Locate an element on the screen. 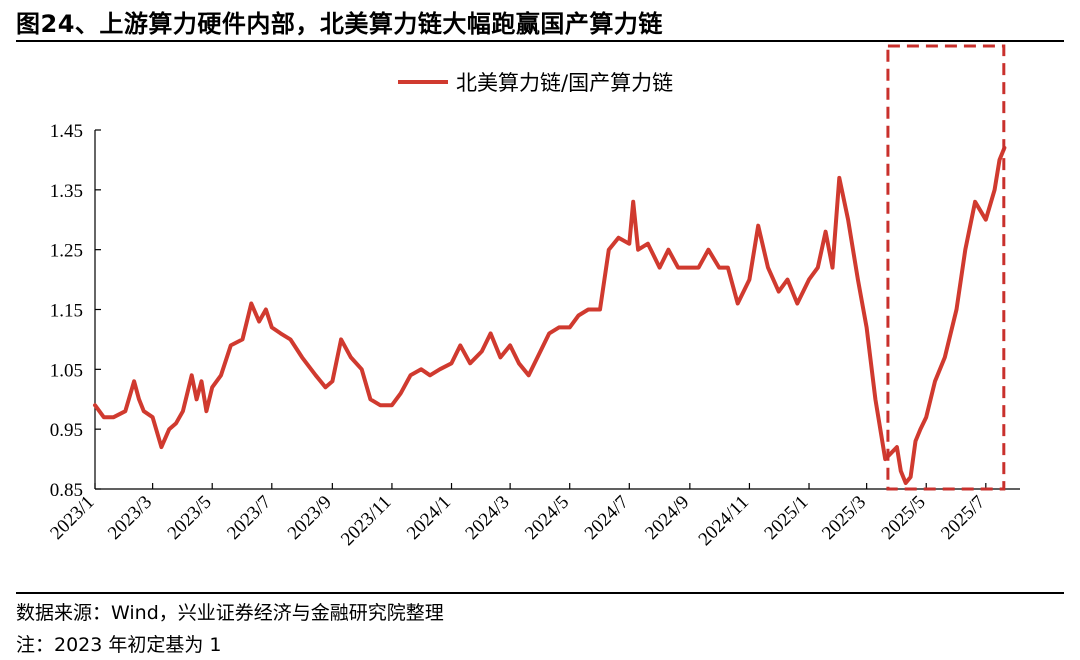  x-tick-label: 2023/5 is located at coordinates (190, 518).